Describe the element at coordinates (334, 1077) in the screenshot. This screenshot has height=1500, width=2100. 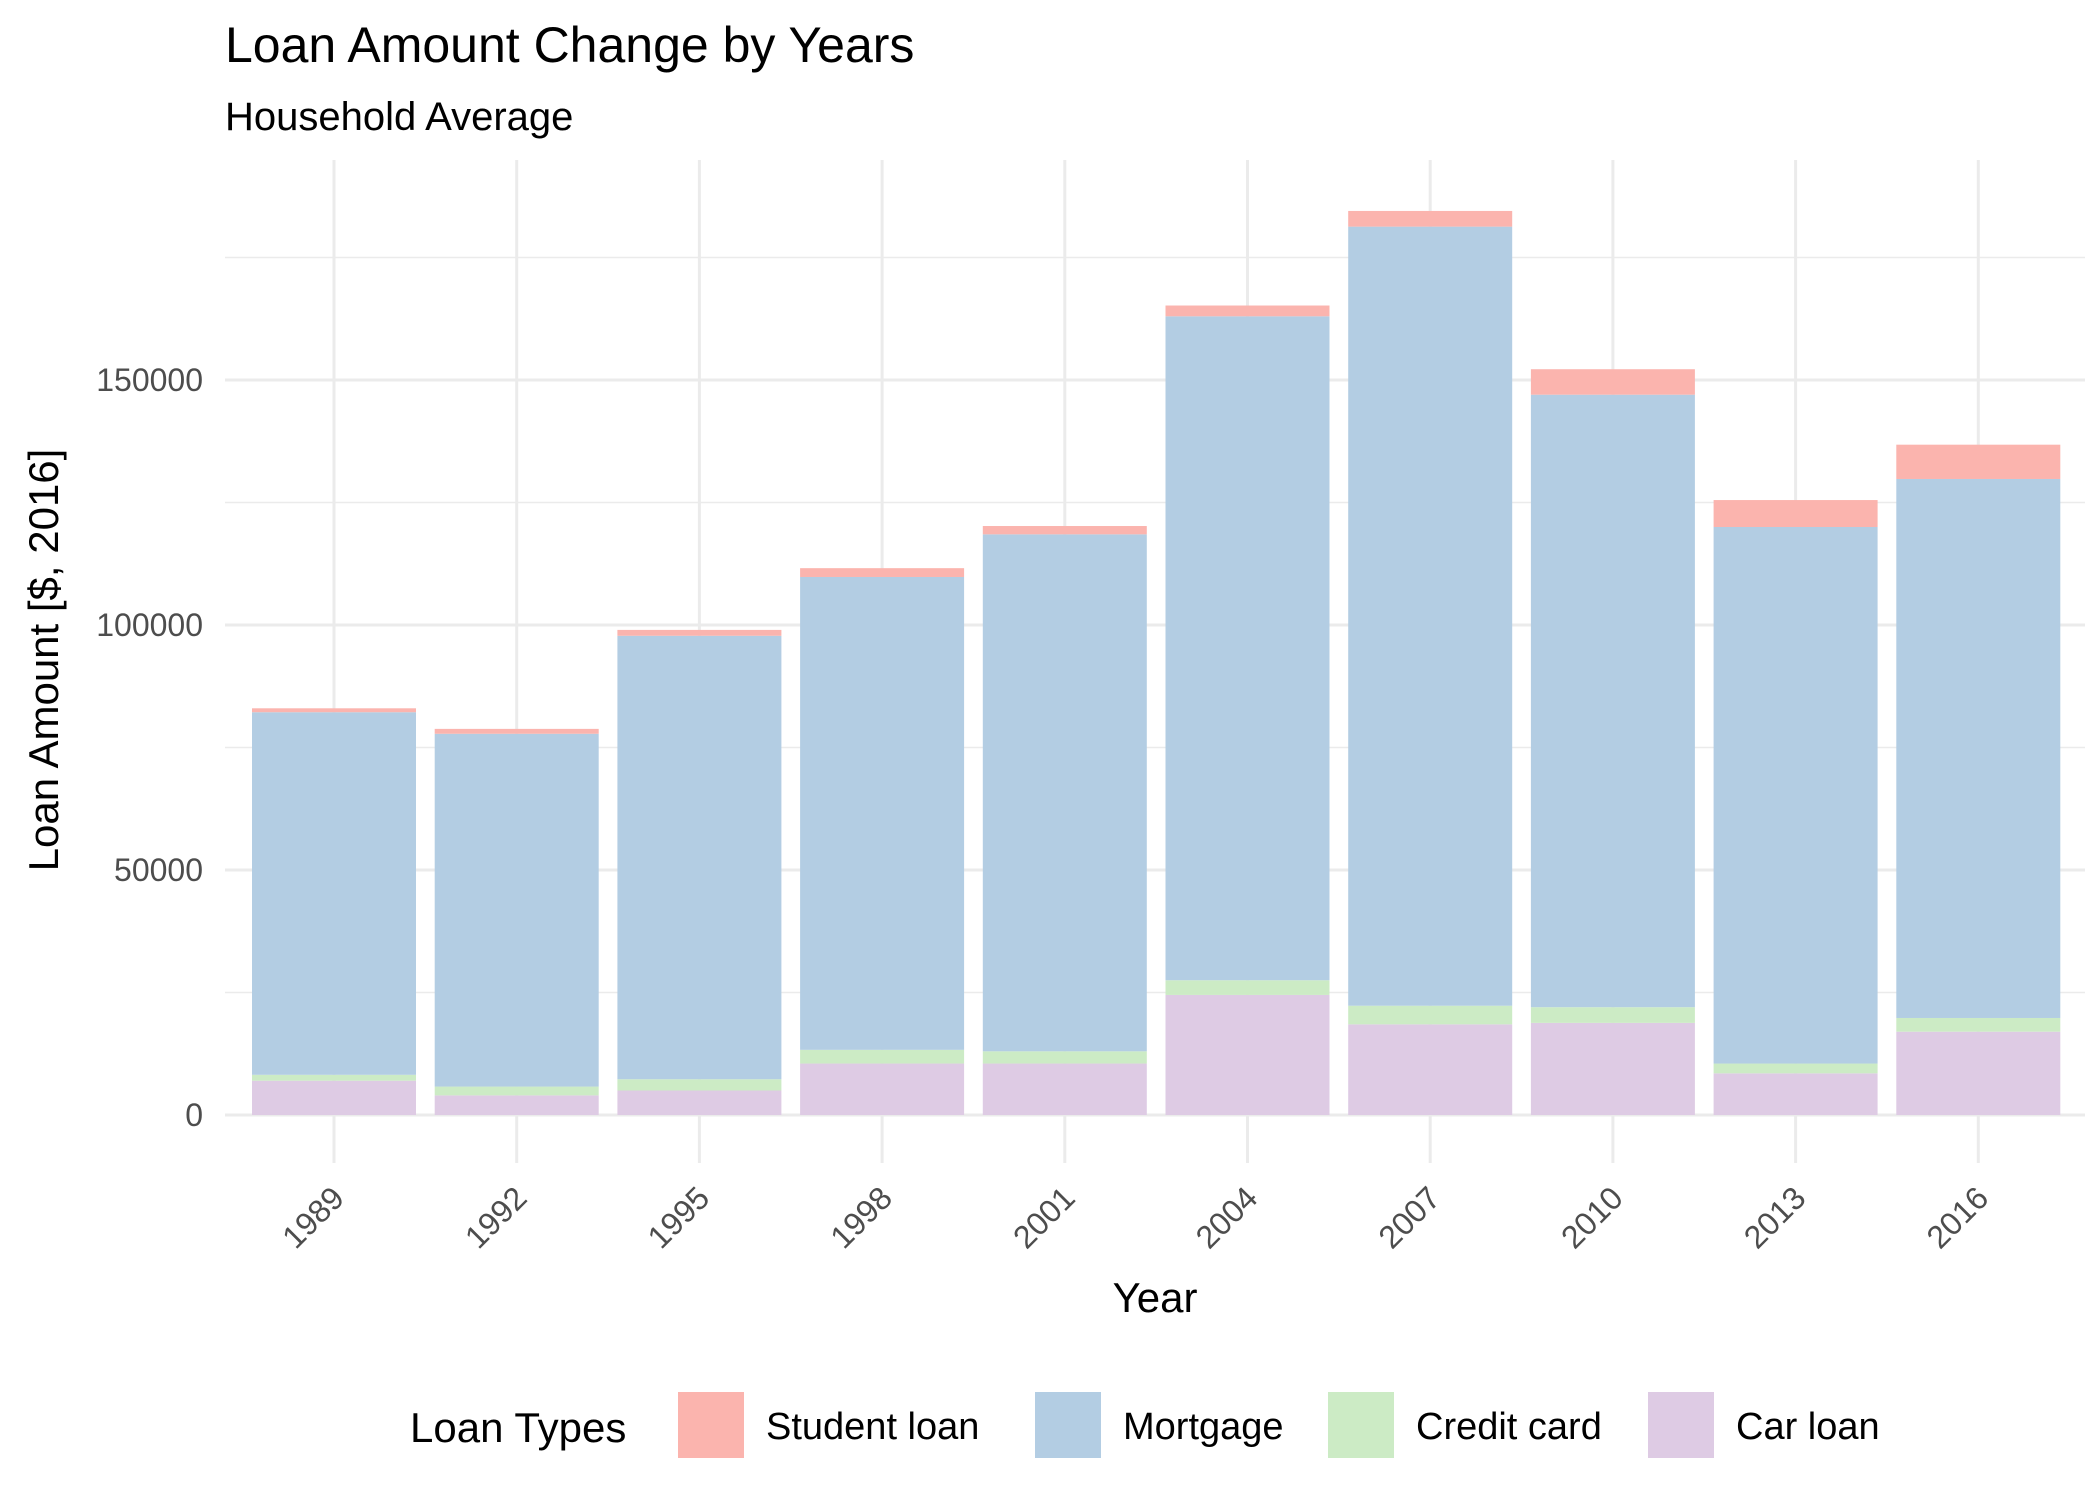
I see `bar-credit-card-1989` at that location.